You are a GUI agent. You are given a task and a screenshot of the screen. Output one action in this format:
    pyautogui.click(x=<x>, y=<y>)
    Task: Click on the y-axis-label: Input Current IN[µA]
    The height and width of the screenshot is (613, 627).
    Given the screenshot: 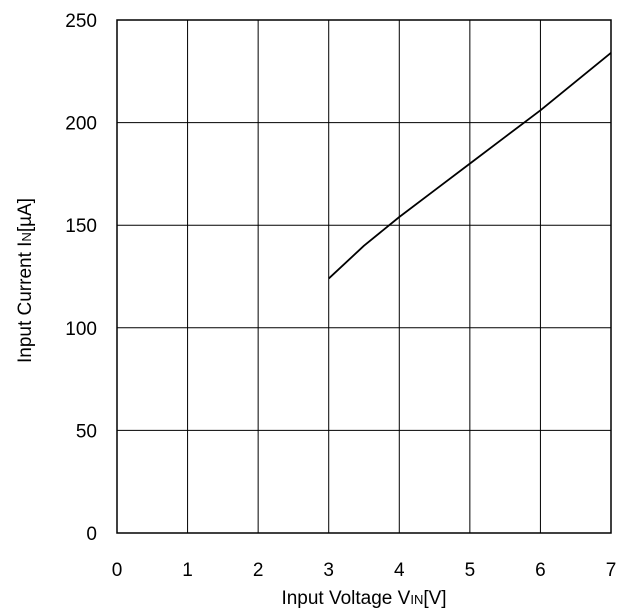 What is the action you would take?
    pyautogui.click(x=25, y=280)
    